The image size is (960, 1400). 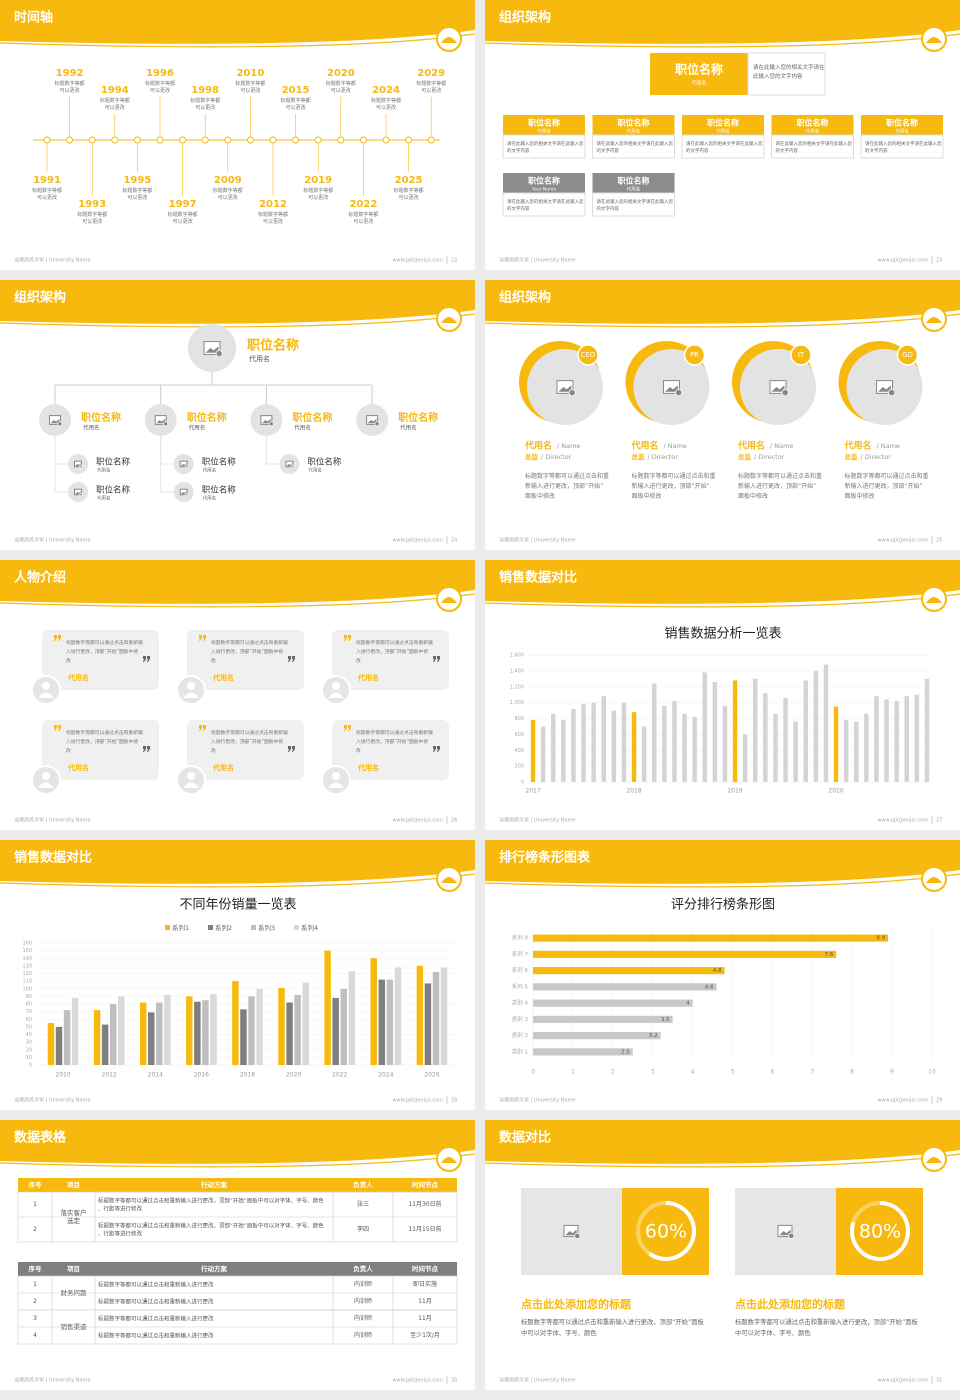 I want to click on page-number: 28, so click(x=454, y=1101).